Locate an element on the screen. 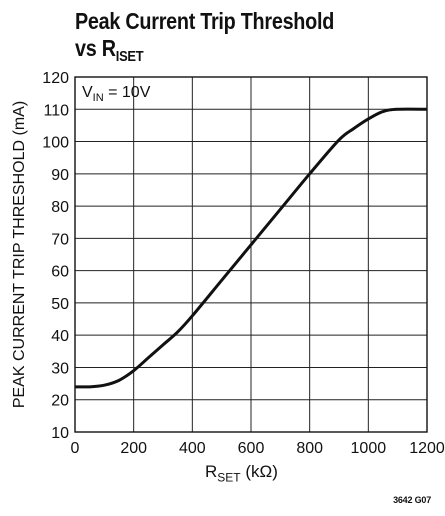 This screenshot has width=445, height=516. title-line-1: Peak Current Trip Threshold is located at coordinates (205, 21).